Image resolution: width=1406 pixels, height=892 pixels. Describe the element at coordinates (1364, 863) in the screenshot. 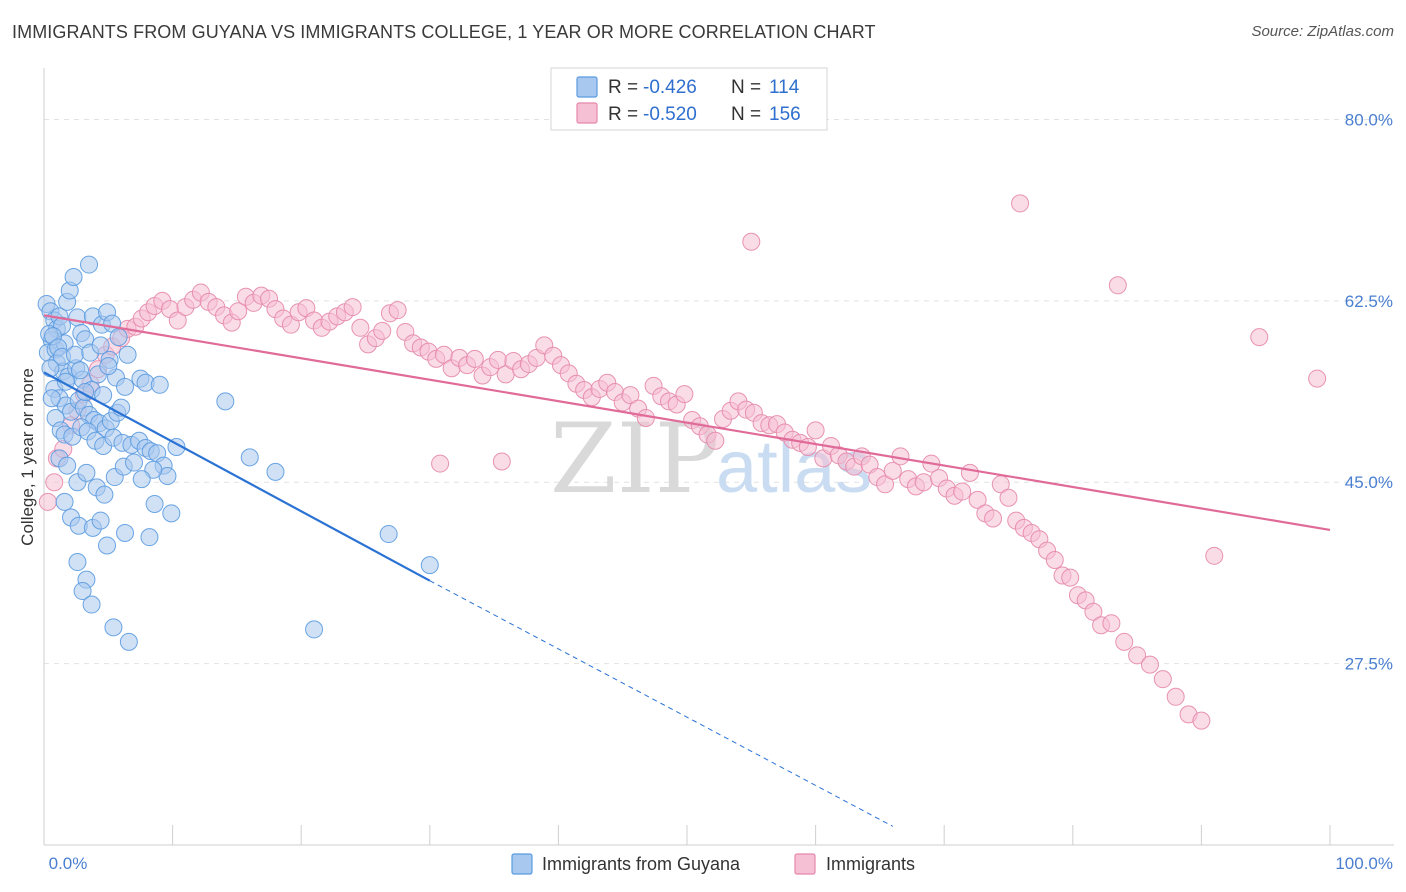

I see `x-tick-label-max: 100.0%` at that location.